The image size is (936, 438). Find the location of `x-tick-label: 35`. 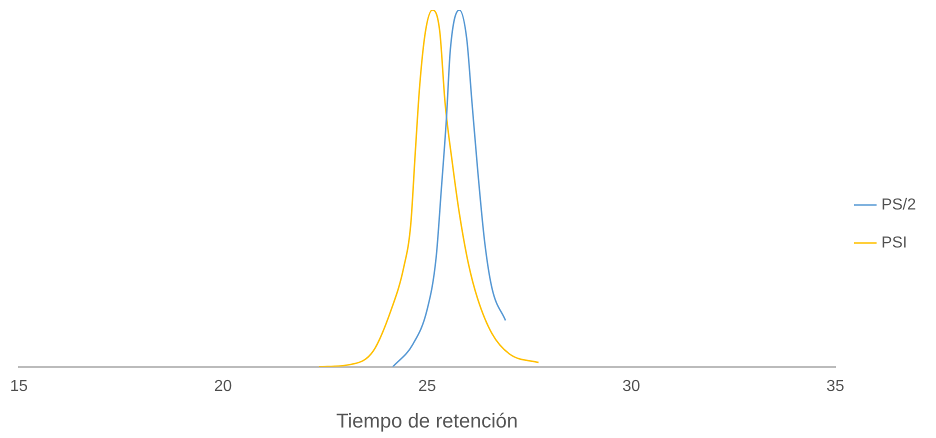

x-tick-label: 35 is located at coordinates (835, 386).